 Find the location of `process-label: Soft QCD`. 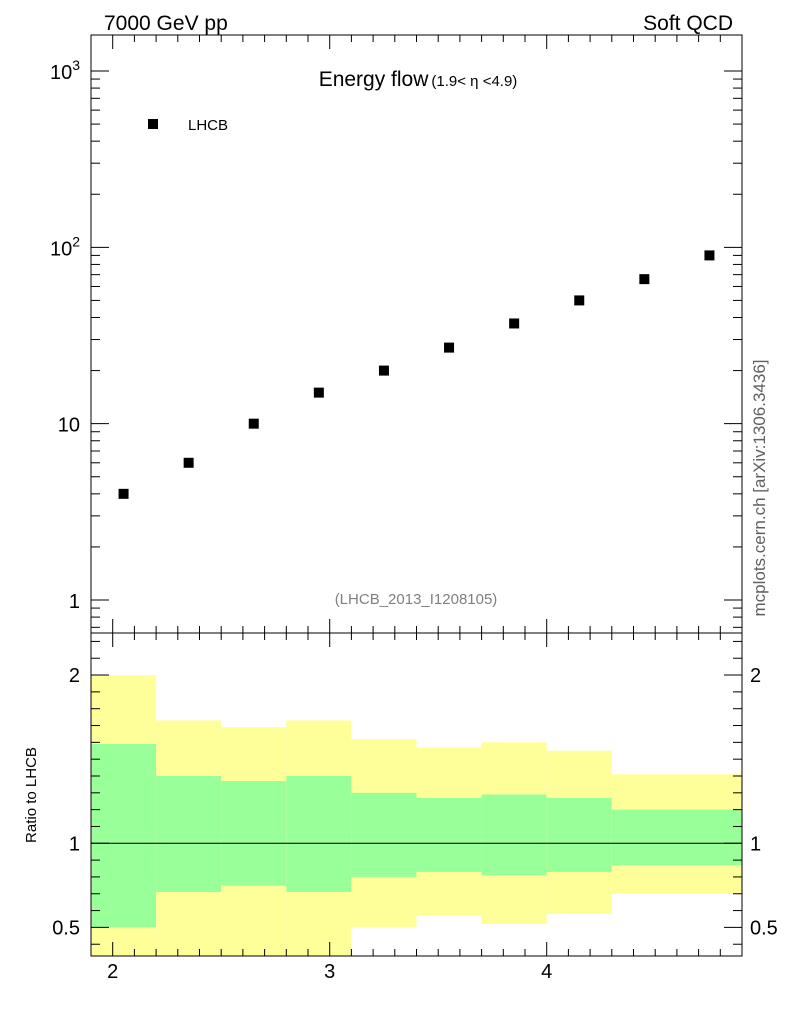

process-label: Soft QCD is located at coordinates (688, 23).